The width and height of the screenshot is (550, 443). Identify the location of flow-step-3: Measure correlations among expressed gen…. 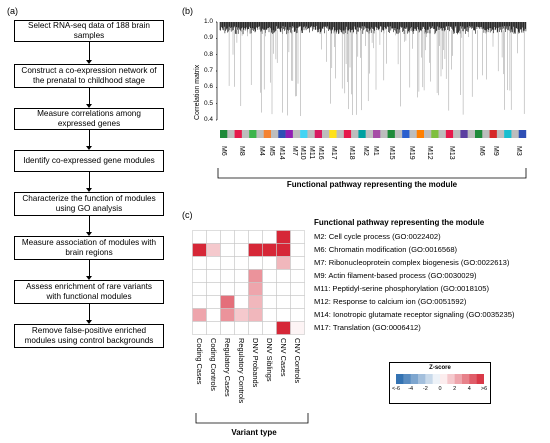
(89, 119).